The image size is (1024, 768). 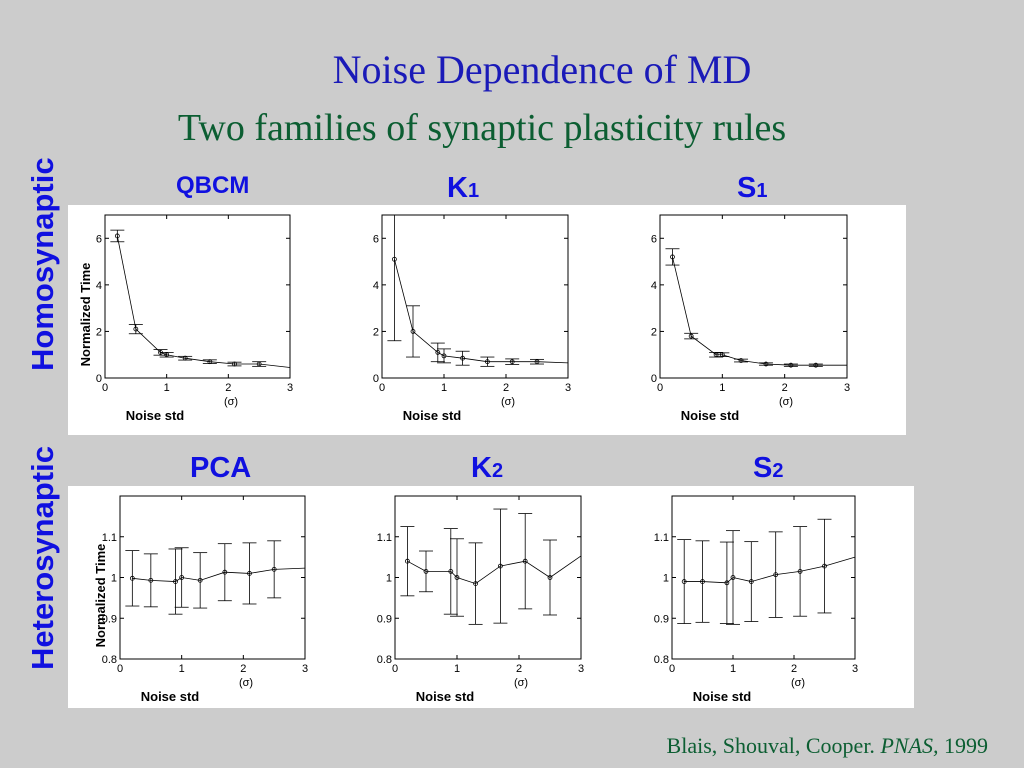 I want to click on chart6-x-tick-label: 2, so click(x=794, y=669).